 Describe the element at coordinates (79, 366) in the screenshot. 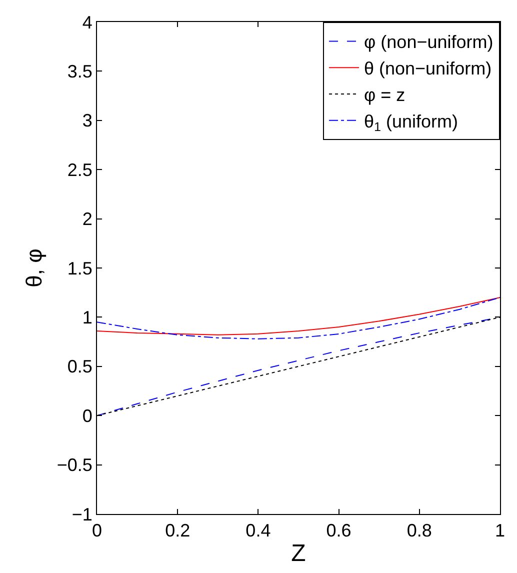

I see `y-tick-label: 0.5` at that location.